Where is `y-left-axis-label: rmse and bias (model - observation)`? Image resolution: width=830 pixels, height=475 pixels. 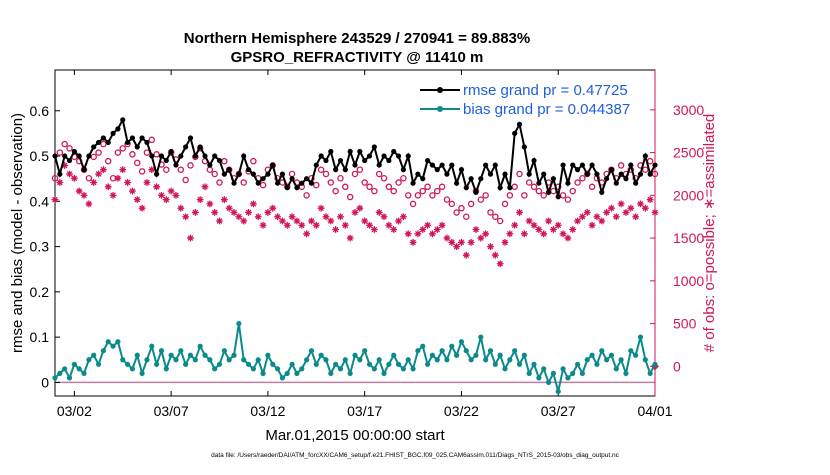
y-left-axis-label: rmse and bias (model - observation) is located at coordinates (17, 233).